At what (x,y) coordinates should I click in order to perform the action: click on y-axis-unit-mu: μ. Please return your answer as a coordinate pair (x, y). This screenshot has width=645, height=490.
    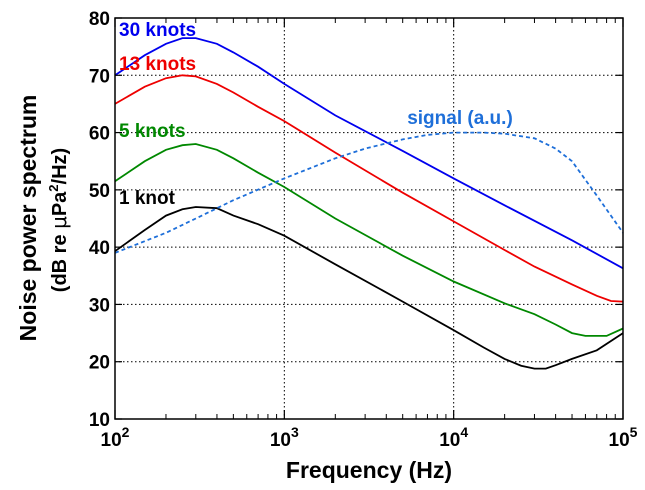
    Looking at the image, I should click on (59, 222).